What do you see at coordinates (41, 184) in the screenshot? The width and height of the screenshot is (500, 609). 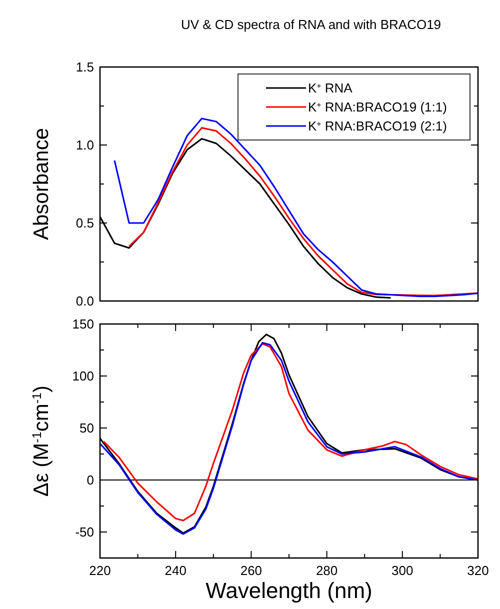 I see `y-axis-title: Absorbance` at bounding box center [41, 184].